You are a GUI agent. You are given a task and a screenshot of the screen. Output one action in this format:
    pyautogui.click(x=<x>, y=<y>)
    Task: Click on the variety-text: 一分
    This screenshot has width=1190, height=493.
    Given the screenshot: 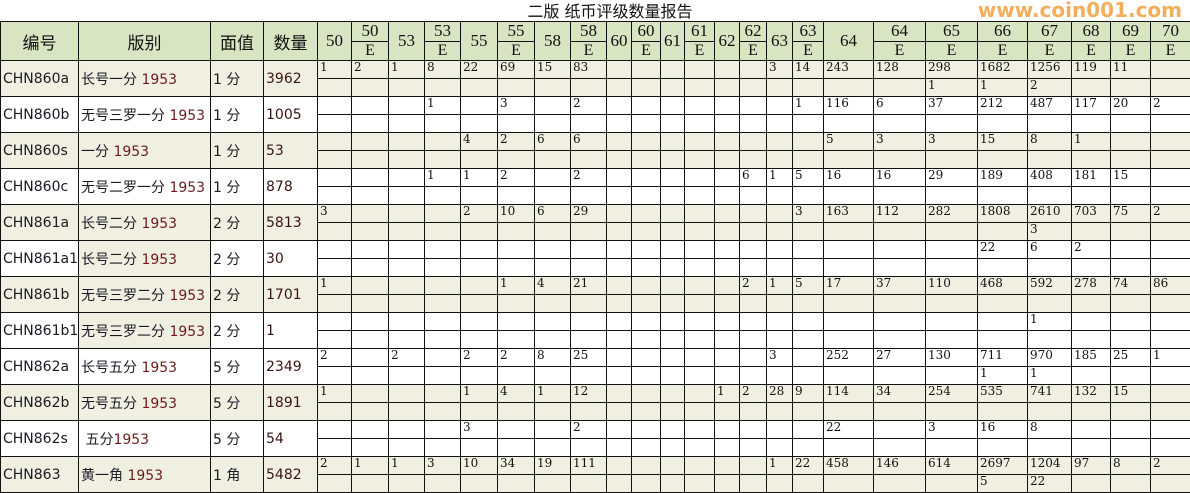 What is the action you would take?
    pyautogui.click(x=97, y=151)
    